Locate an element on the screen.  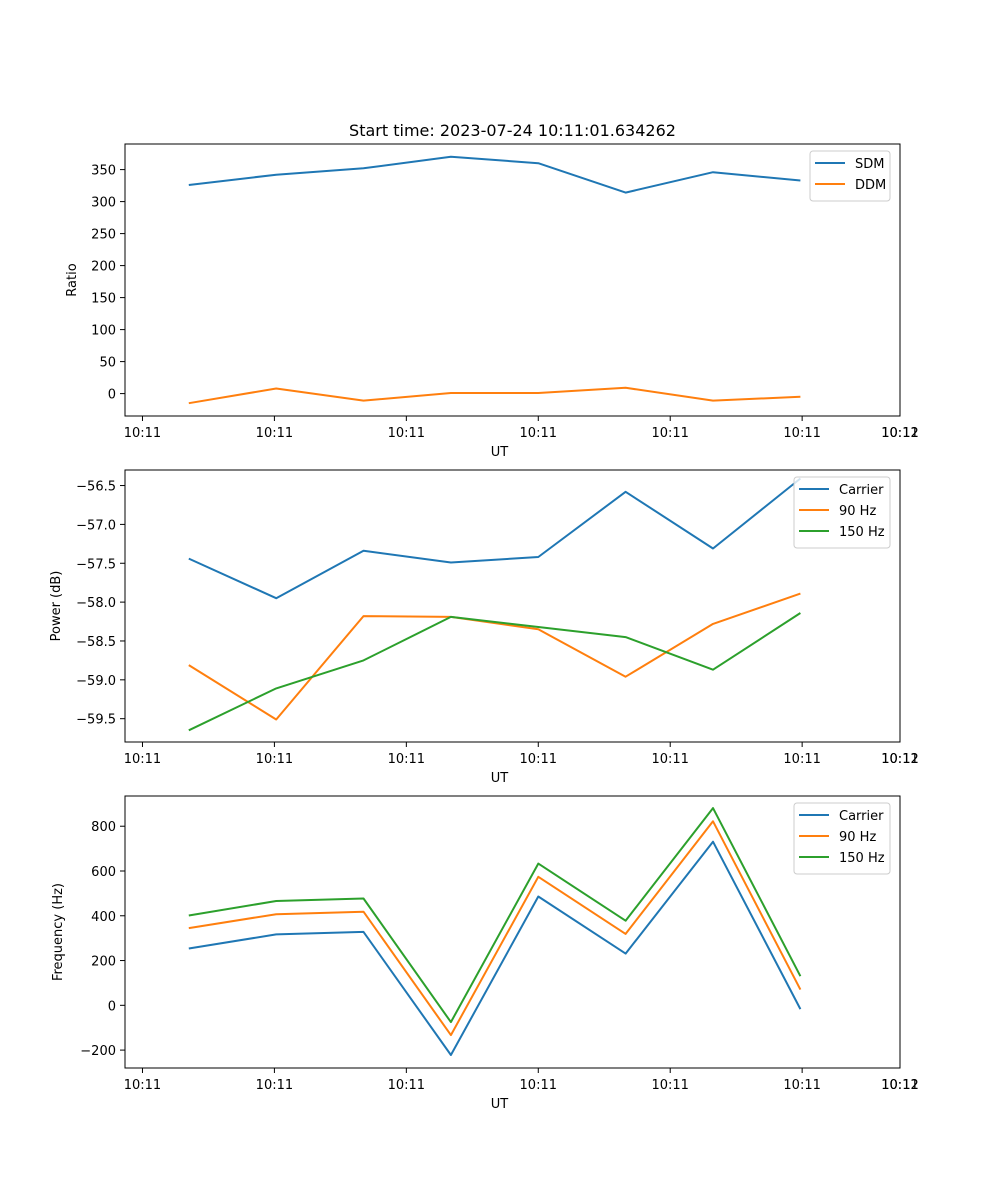
legend-label-sdm: SDM is located at coordinates (869, 164).